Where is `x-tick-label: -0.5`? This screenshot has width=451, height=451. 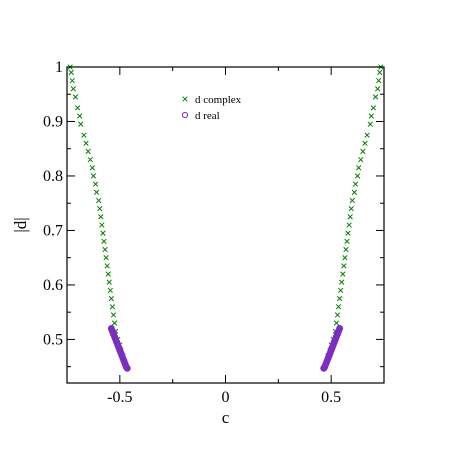 x-tick-label: -0.5 is located at coordinates (119, 397).